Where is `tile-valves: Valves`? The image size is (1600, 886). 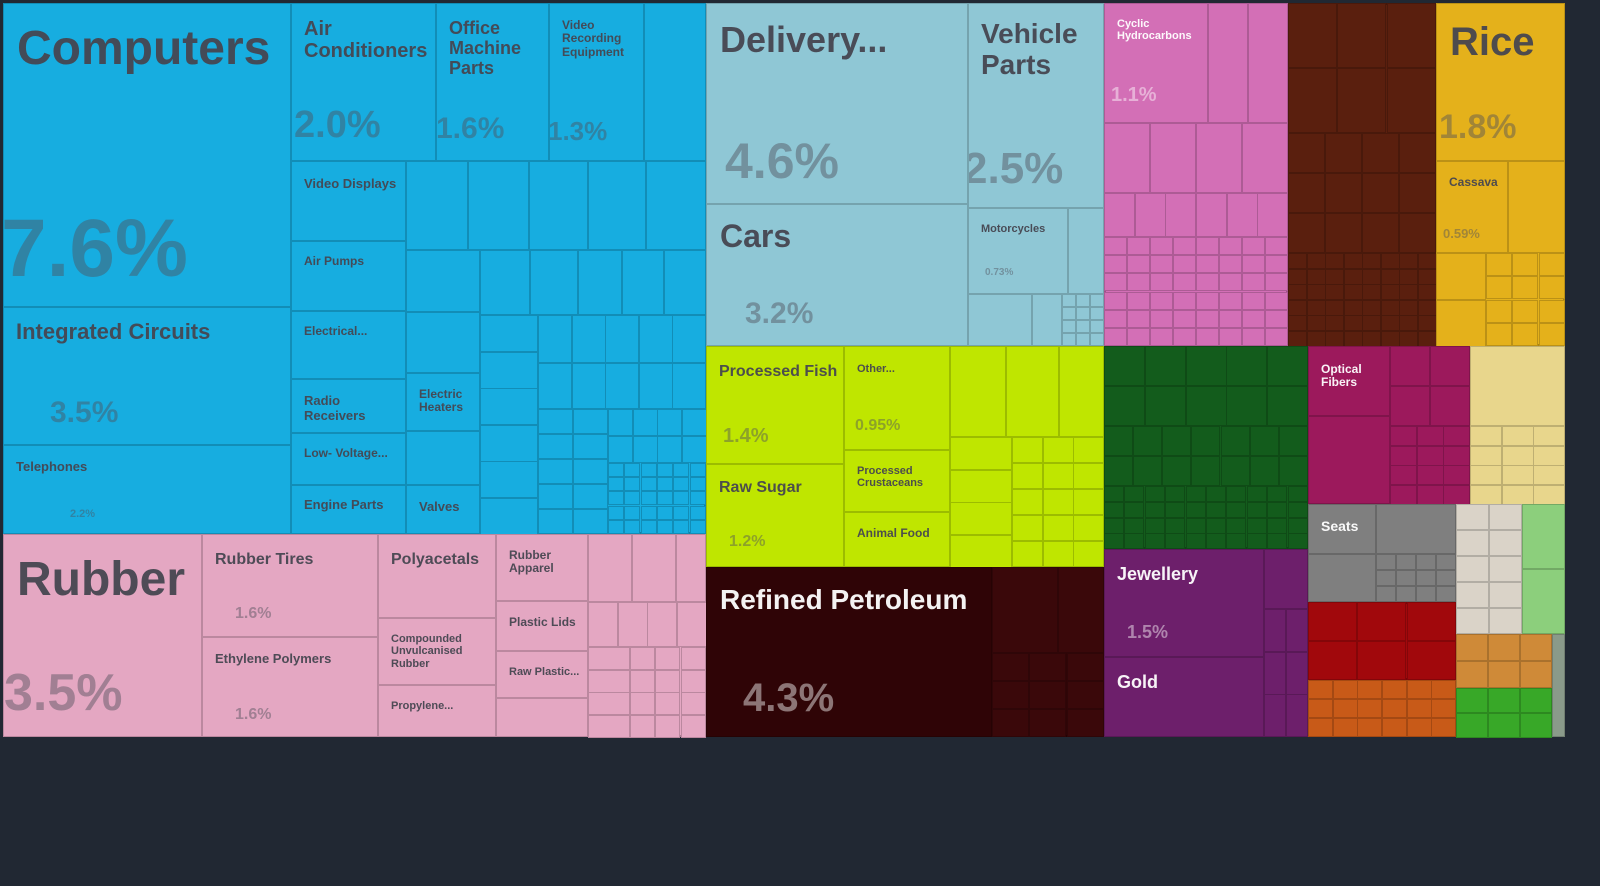
tile-valves: Valves is located at coordinates (443, 509).